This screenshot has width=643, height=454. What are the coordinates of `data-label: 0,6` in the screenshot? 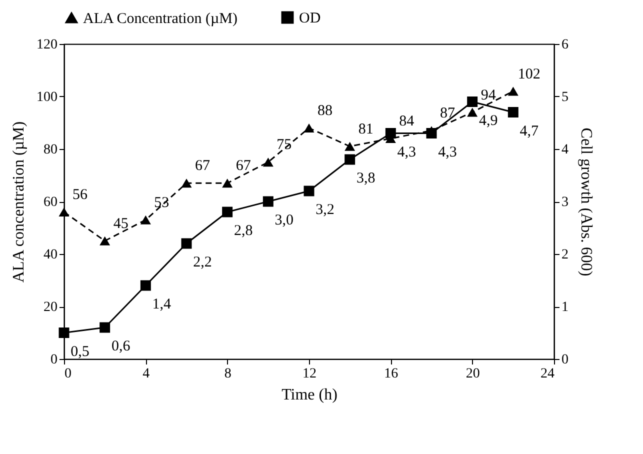 It's located at (121, 346).